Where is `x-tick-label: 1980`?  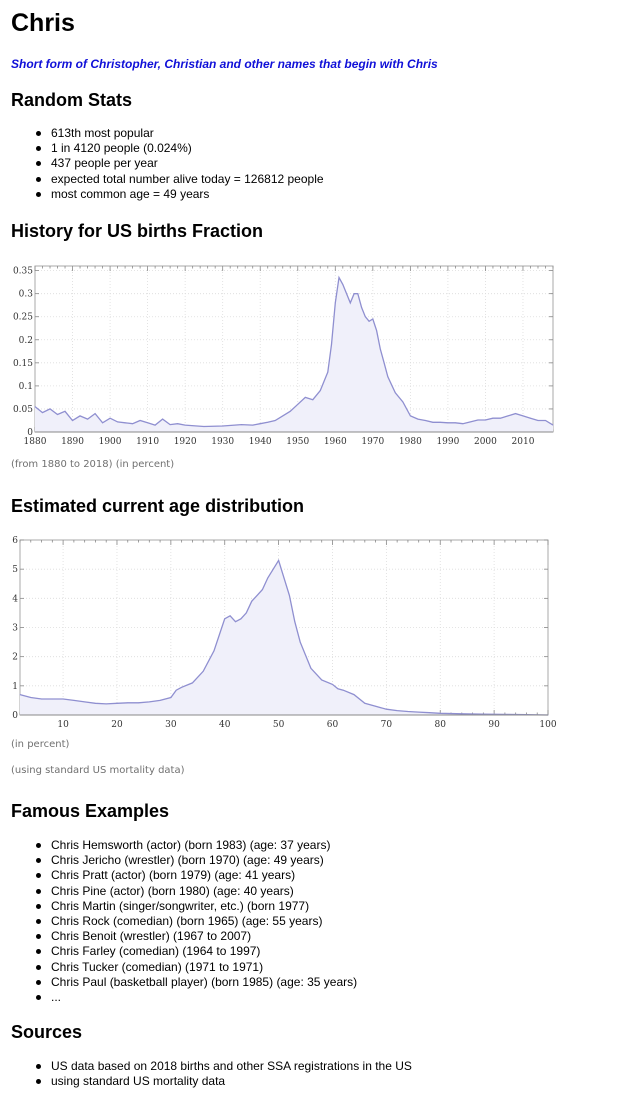 x-tick-label: 1980 is located at coordinates (410, 442).